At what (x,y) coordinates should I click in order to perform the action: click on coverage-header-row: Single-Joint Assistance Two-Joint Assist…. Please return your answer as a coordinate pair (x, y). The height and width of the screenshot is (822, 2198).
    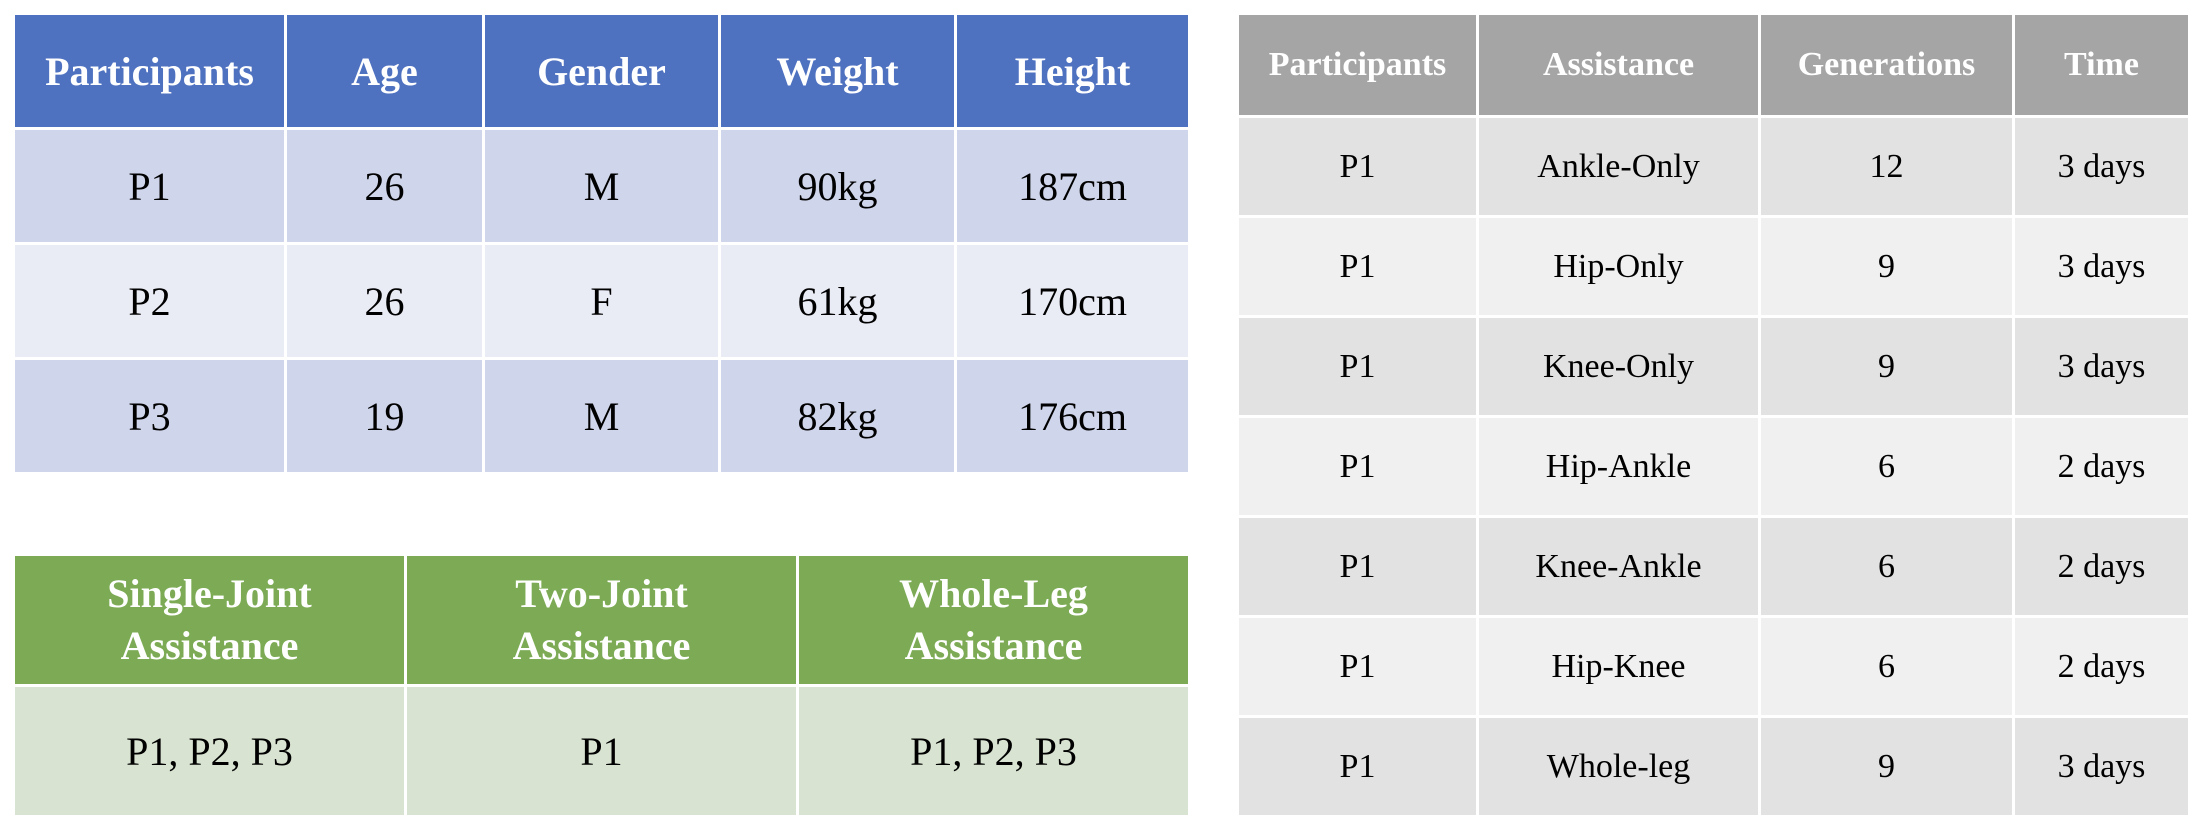
    Looking at the image, I should click on (601, 620).